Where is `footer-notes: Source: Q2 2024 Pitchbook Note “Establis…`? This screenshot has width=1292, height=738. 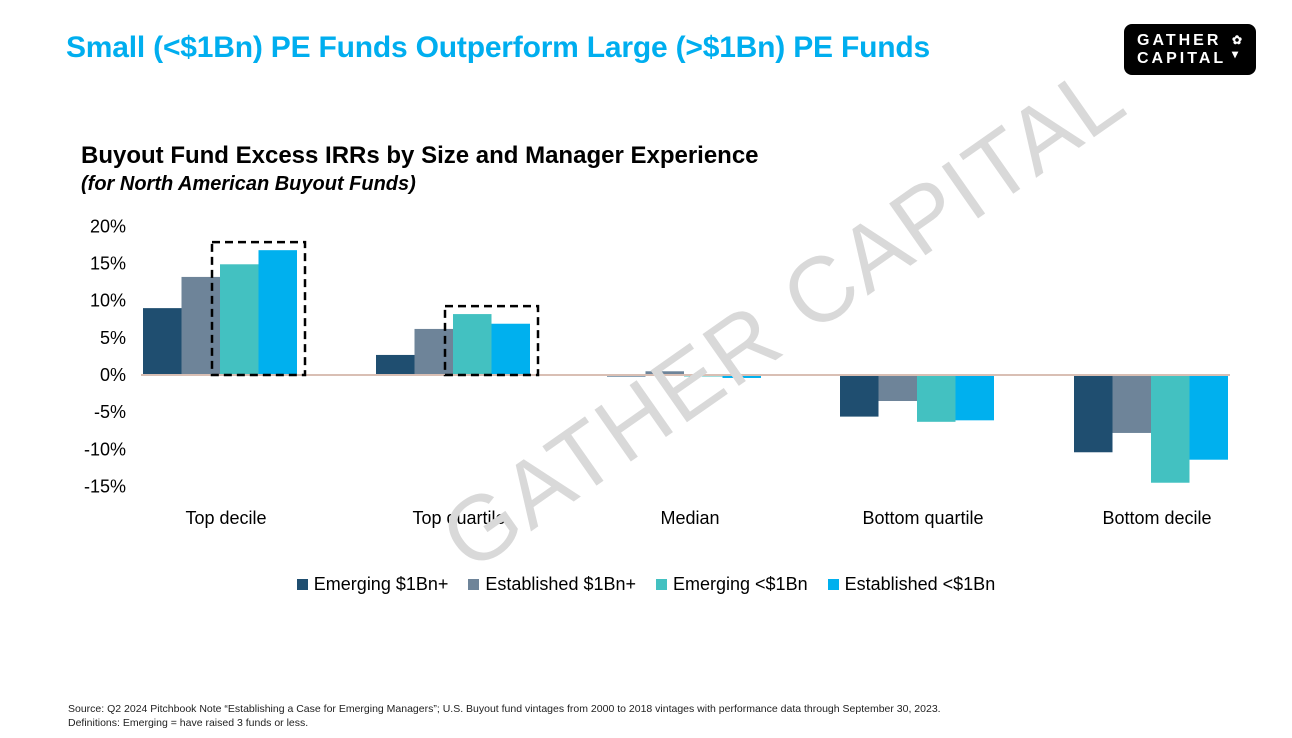
footer-notes: Source: Q2 2024 Pitchbook Note “Establis… is located at coordinates (504, 716).